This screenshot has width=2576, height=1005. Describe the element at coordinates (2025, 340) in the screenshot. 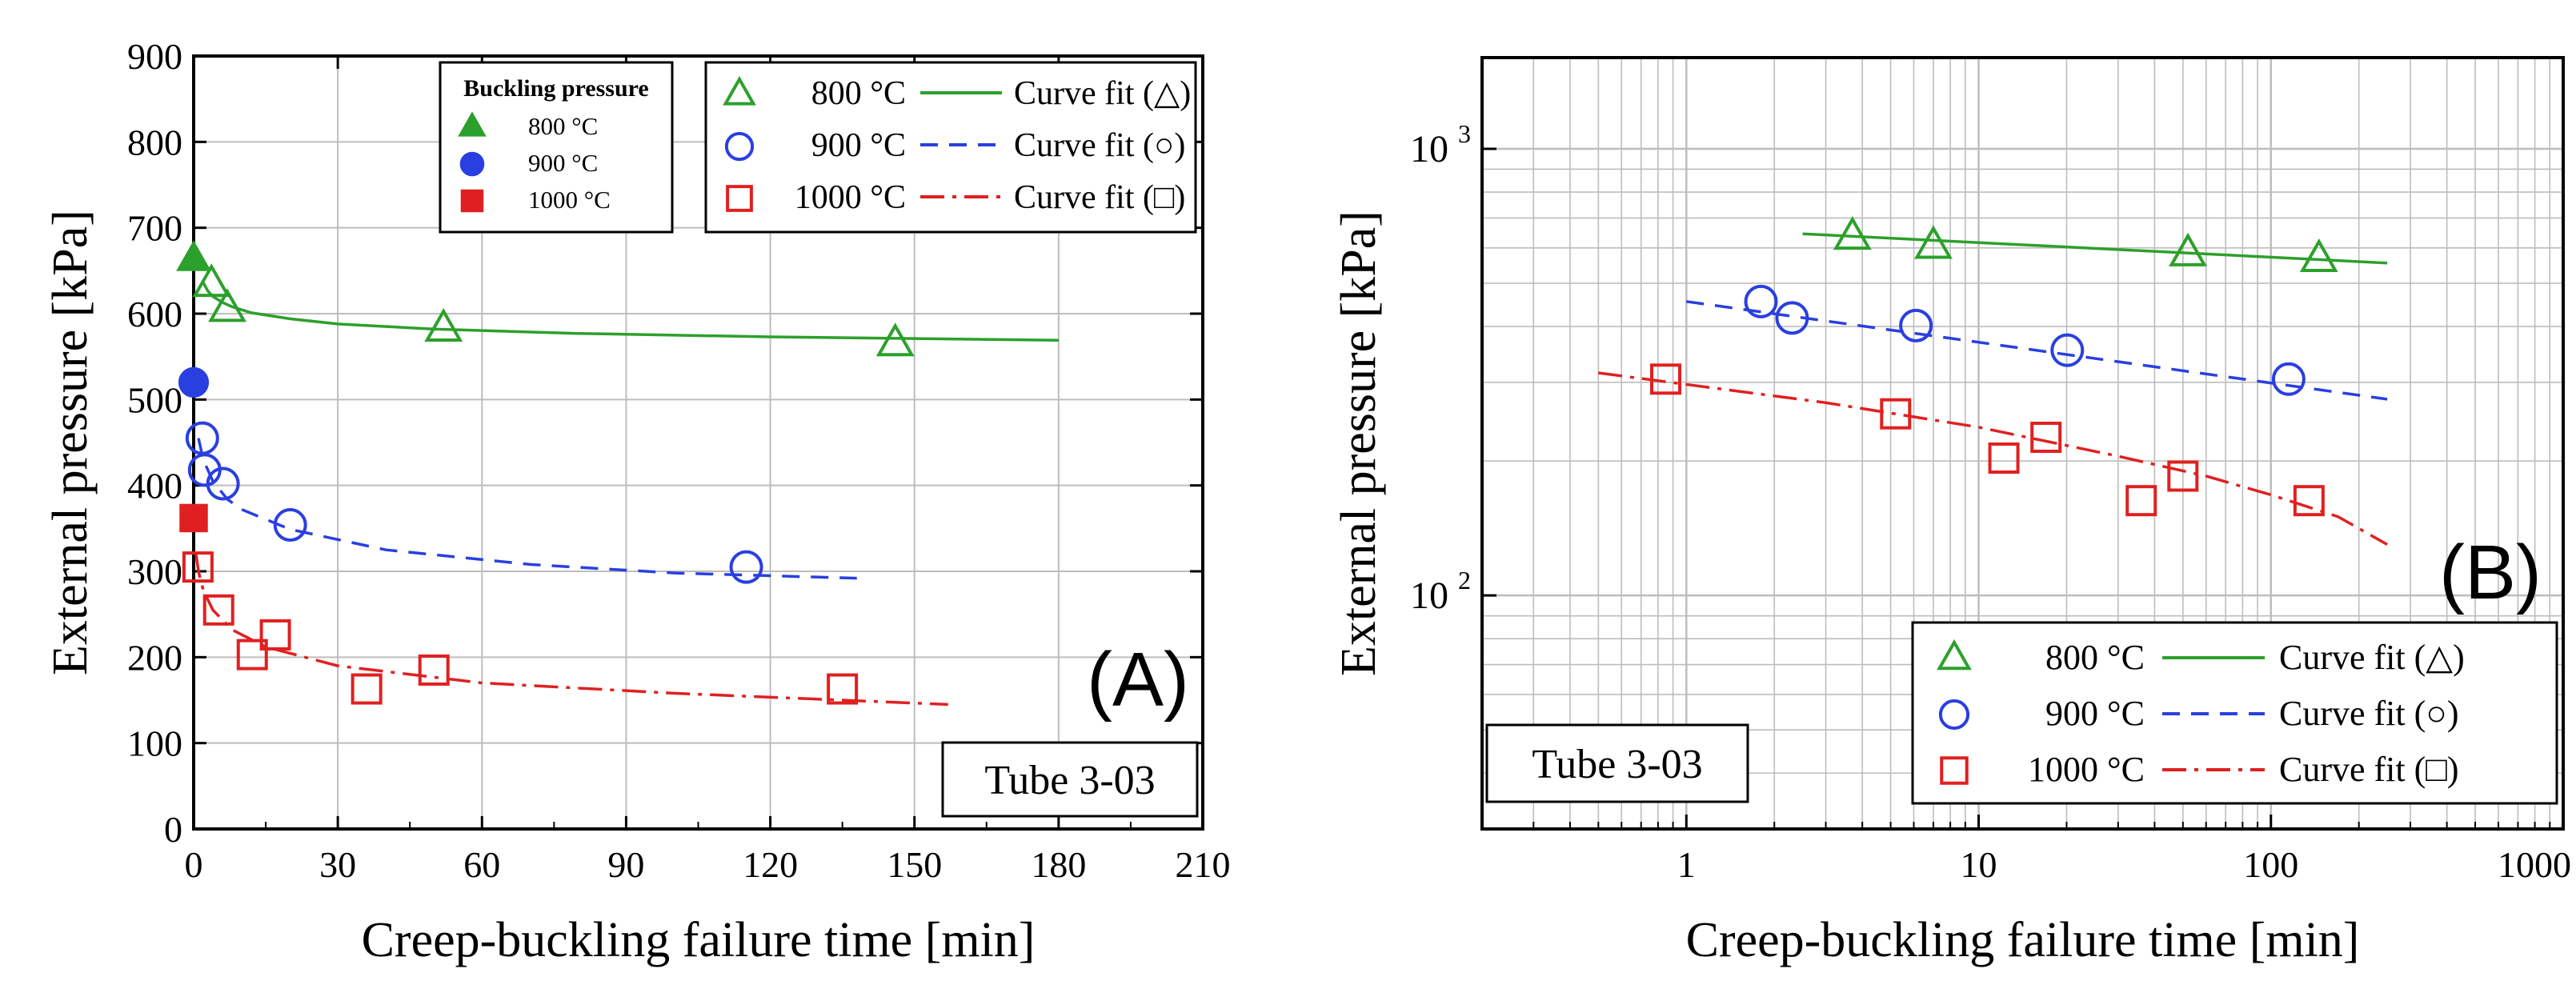

I see `series-b-1-markers` at that location.